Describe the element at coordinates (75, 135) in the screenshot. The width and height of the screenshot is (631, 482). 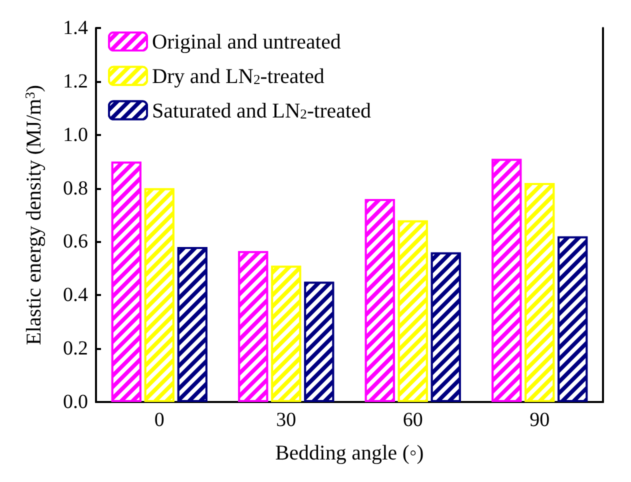
I see `y-tick-label: 1.0` at that location.